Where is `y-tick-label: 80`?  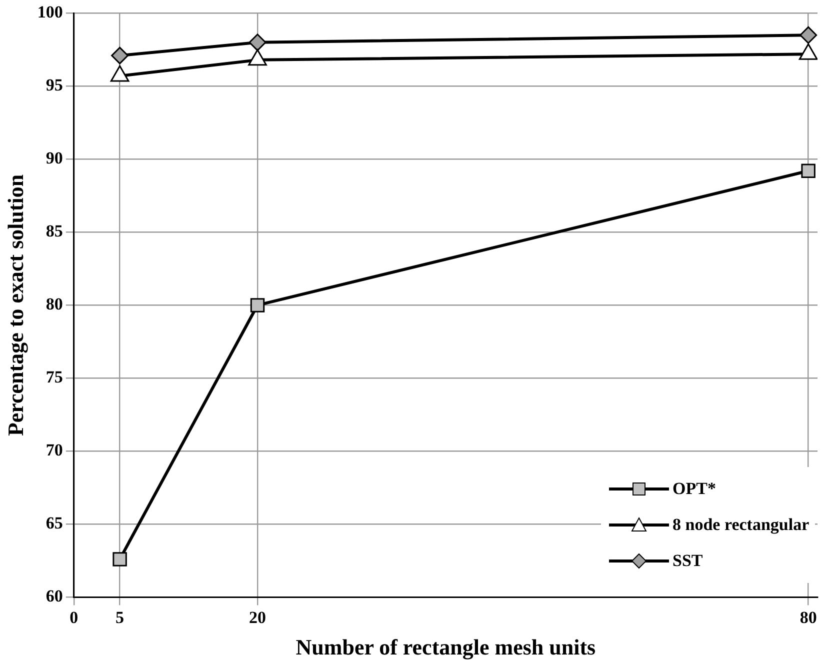 y-tick-label: 80 is located at coordinates (54, 304).